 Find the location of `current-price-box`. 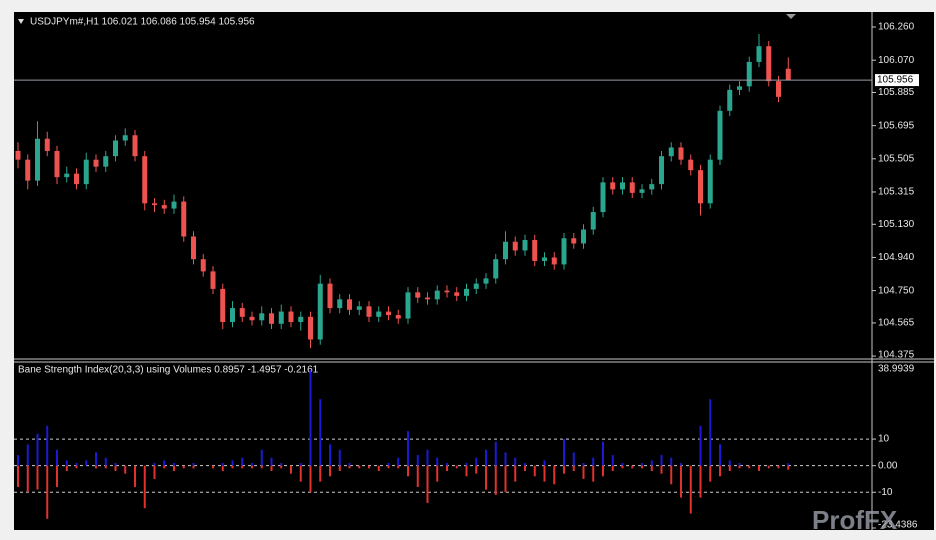

current-price-box is located at coordinates (897, 80).